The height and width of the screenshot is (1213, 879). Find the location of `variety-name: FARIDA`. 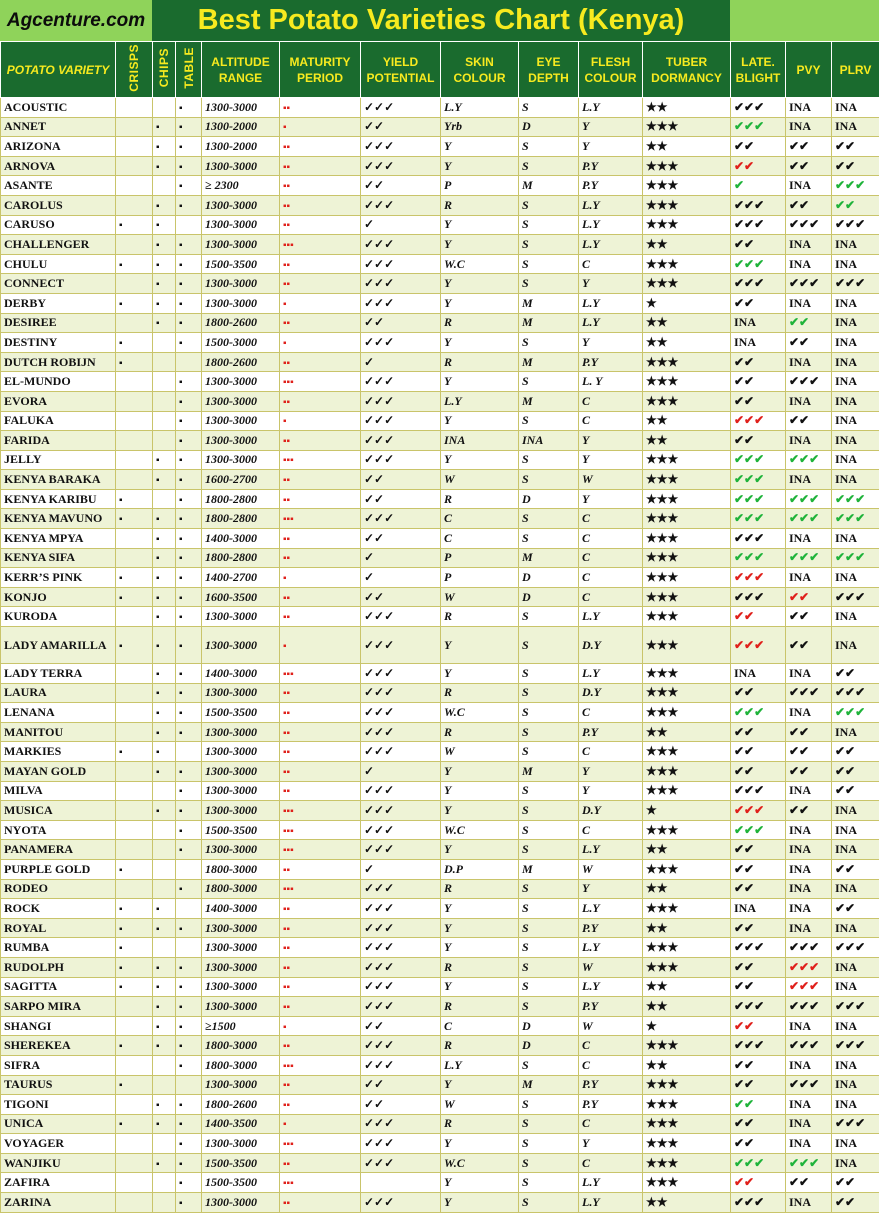

variety-name: FARIDA is located at coordinates (58, 441).